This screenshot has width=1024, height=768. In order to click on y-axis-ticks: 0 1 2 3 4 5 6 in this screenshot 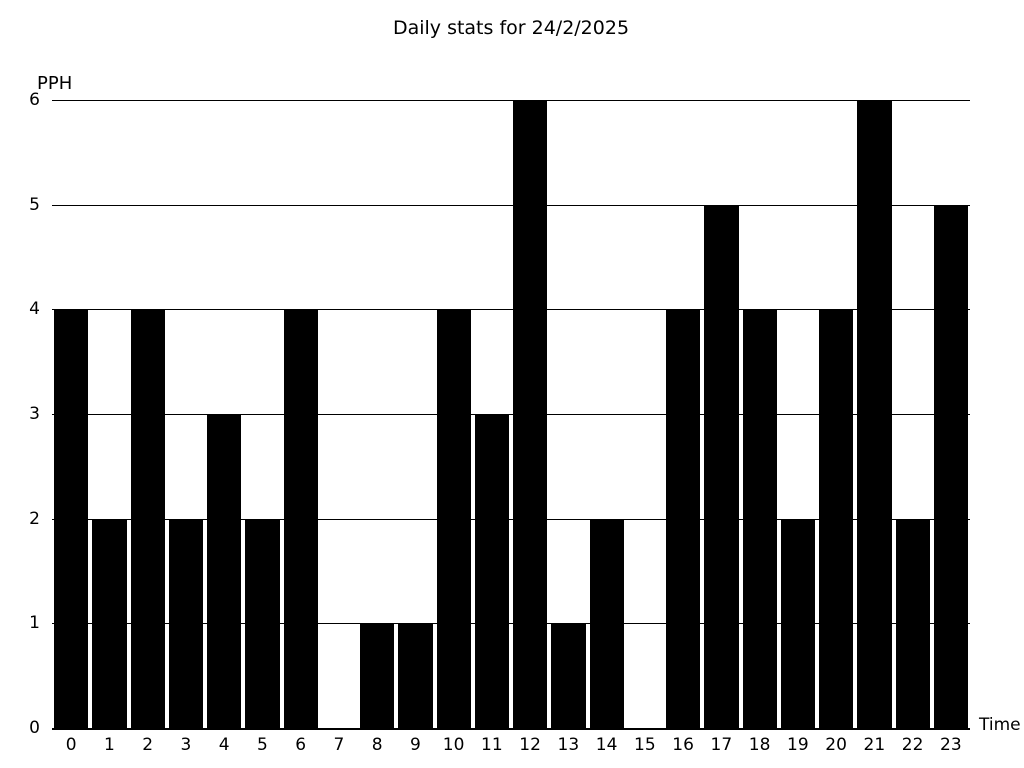, I will do `click(20, 384)`.